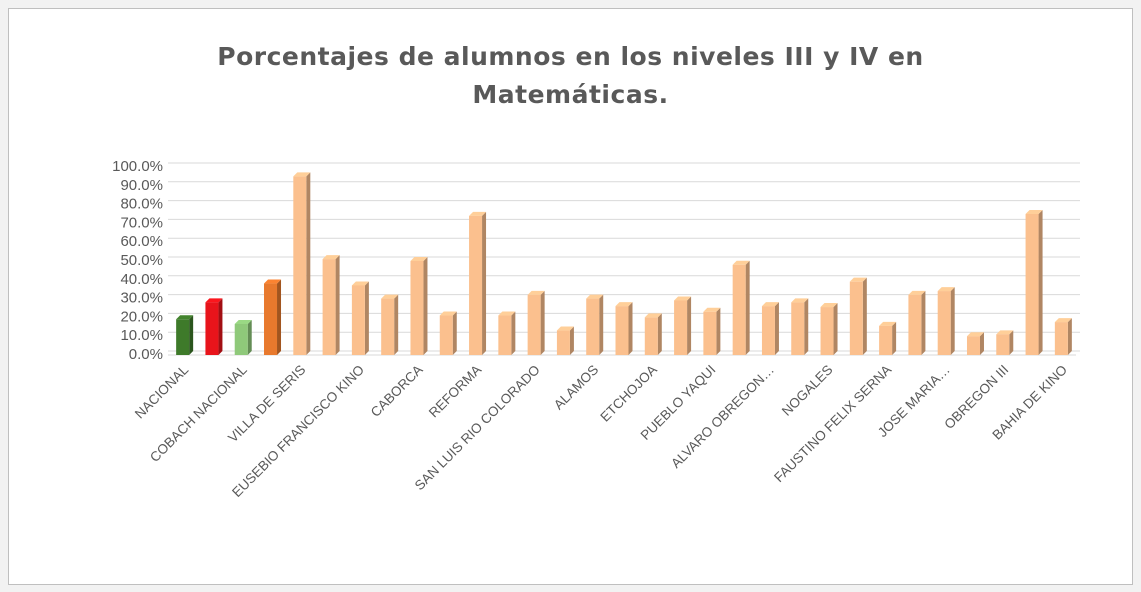 The image size is (1141, 592). What do you see at coordinates (141, 222) in the screenshot?
I see `y-tick-label: 70.0%` at bounding box center [141, 222].